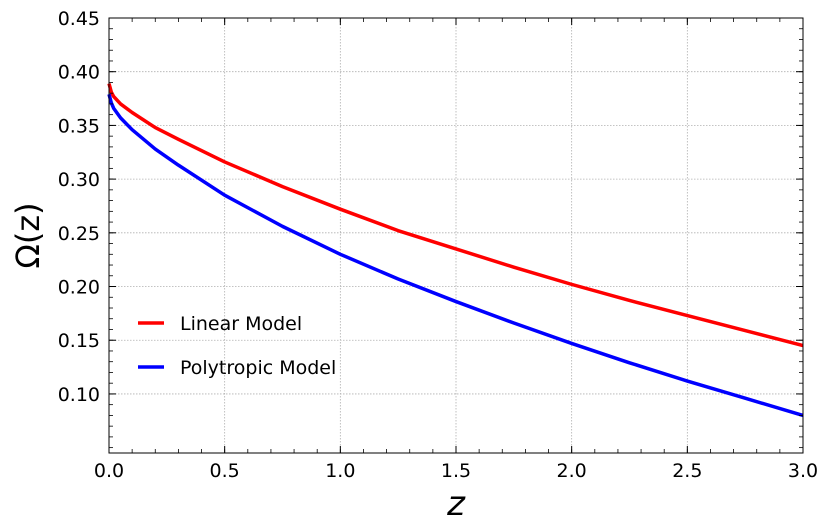 This screenshot has height=531, width=831. Describe the element at coordinates (258, 368) in the screenshot. I see `legend-label: Polytropic Model` at that location.